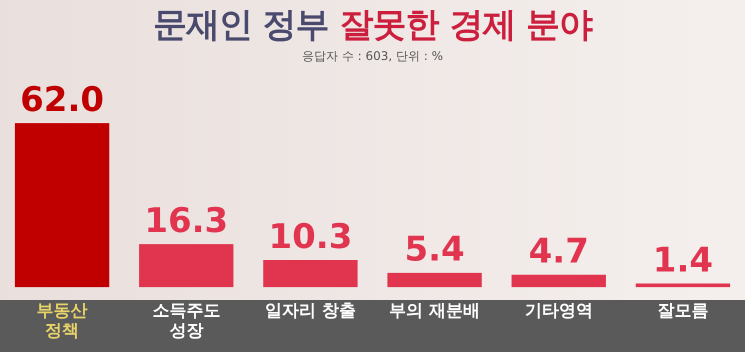  What do you see at coordinates (186, 321) in the screenshot?
I see `x-tick-label: 소득주도 성장` at bounding box center [186, 321].